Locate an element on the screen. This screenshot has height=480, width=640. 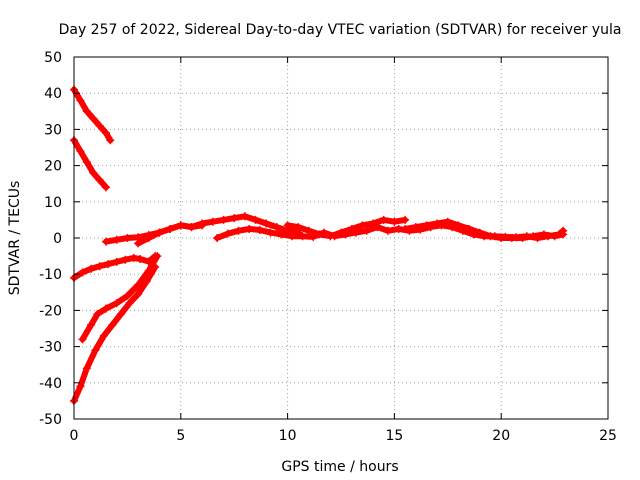
x-tick-label: 5 is located at coordinates (180, 436).